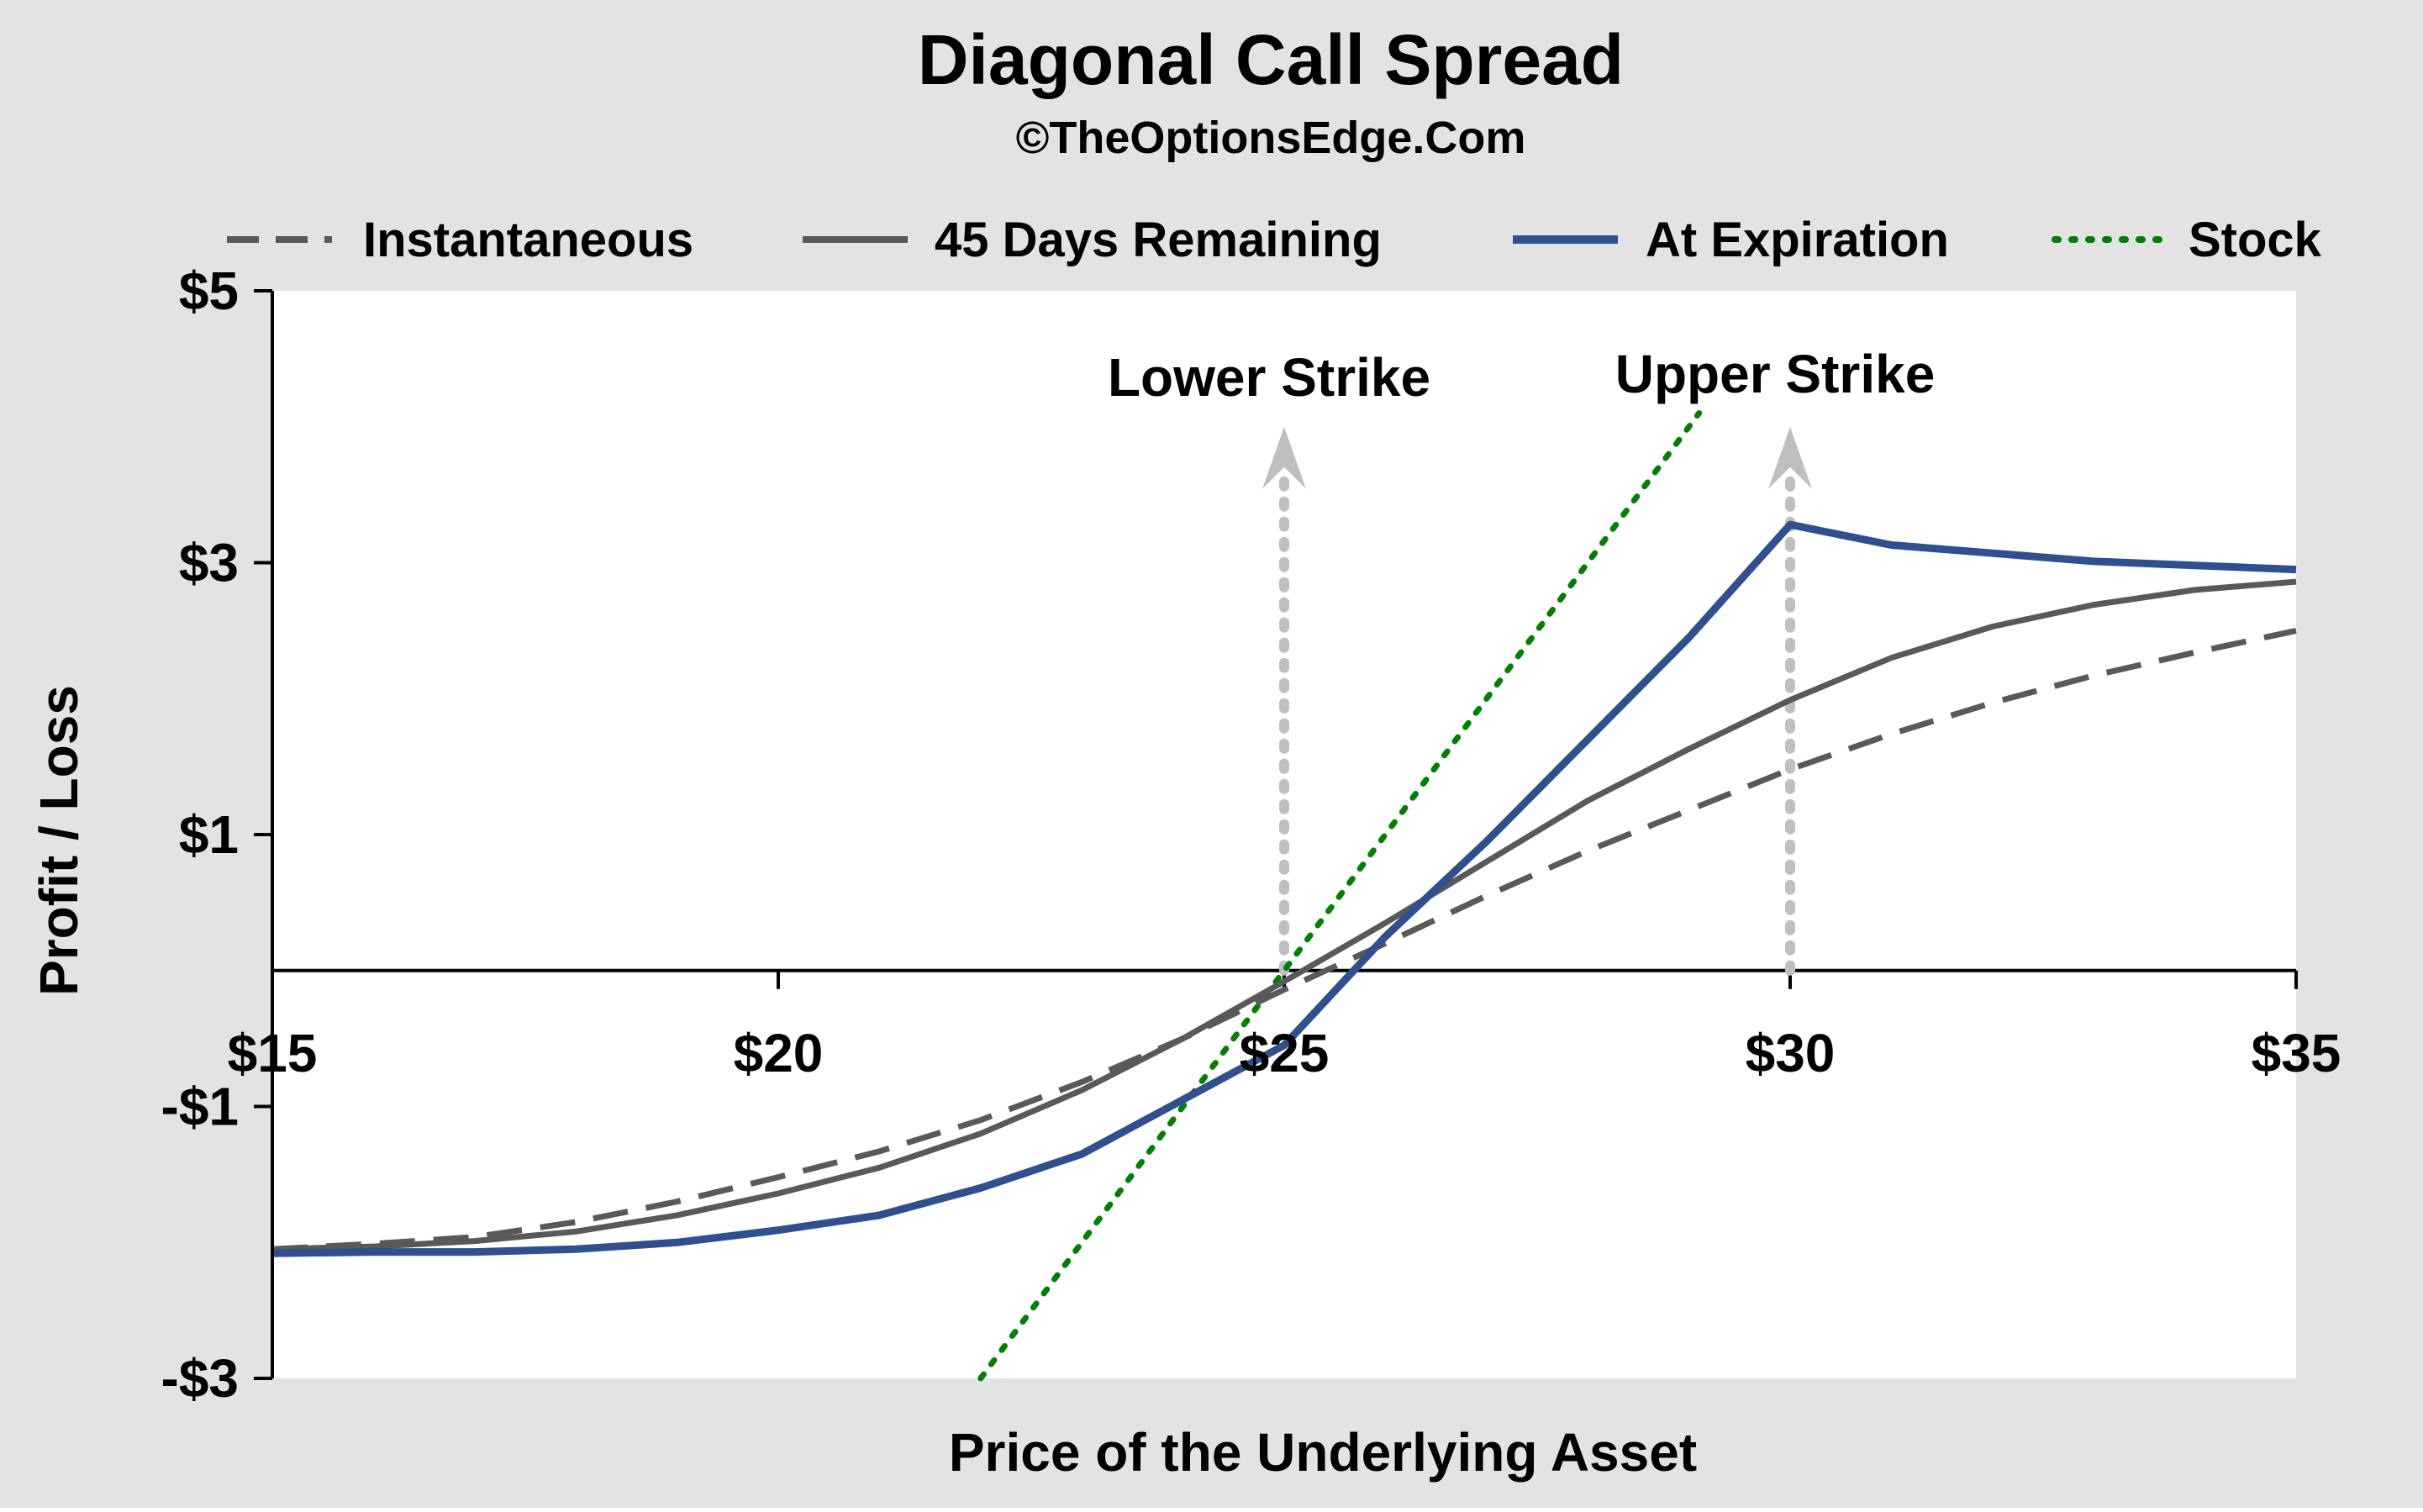 The image size is (2423, 1512). What do you see at coordinates (1797, 240) in the screenshot?
I see `legend-label: At Expiration` at bounding box center [1797, 240].